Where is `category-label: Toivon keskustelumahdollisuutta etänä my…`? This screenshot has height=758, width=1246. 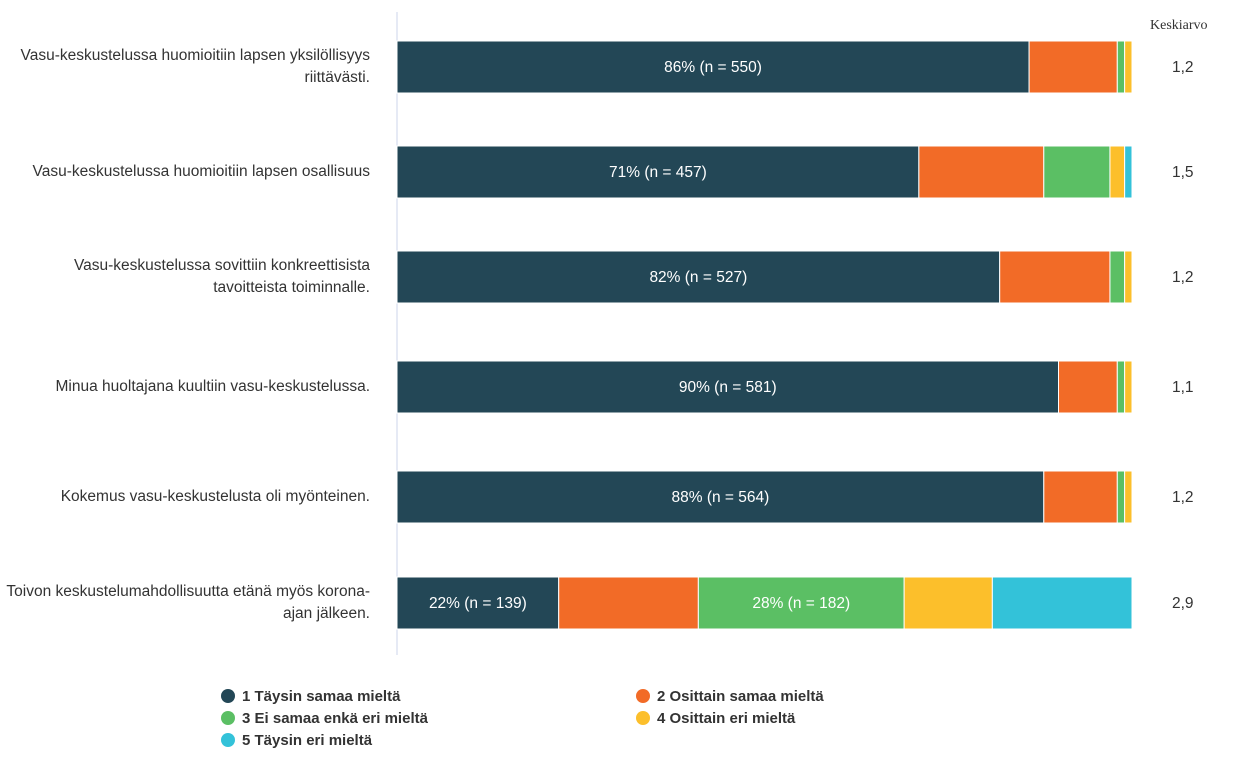
category-label: Toivon keskustelumahdollisuutta etänä my… is located at coordinates (188, 602).